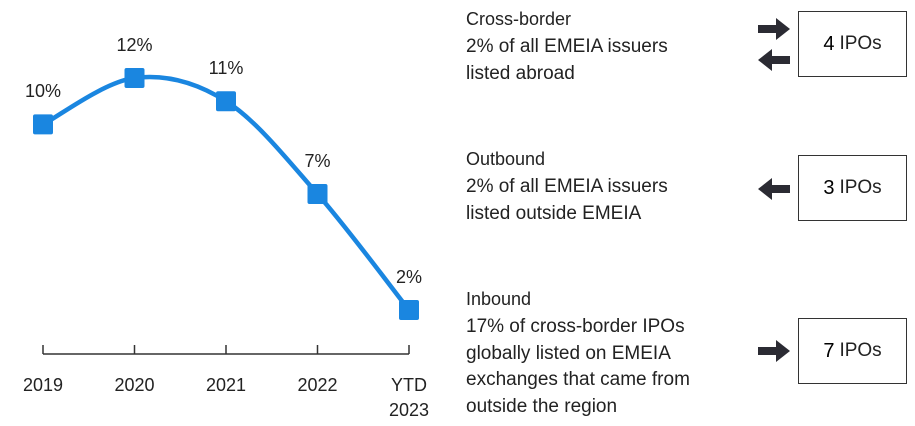 The width and height of the screenshot is (915, 426). What do you see at coordinates (568, 353) in the screenshot?
I see `panel-text: globally listed on EMEIA` at bounding box center [568, 353].